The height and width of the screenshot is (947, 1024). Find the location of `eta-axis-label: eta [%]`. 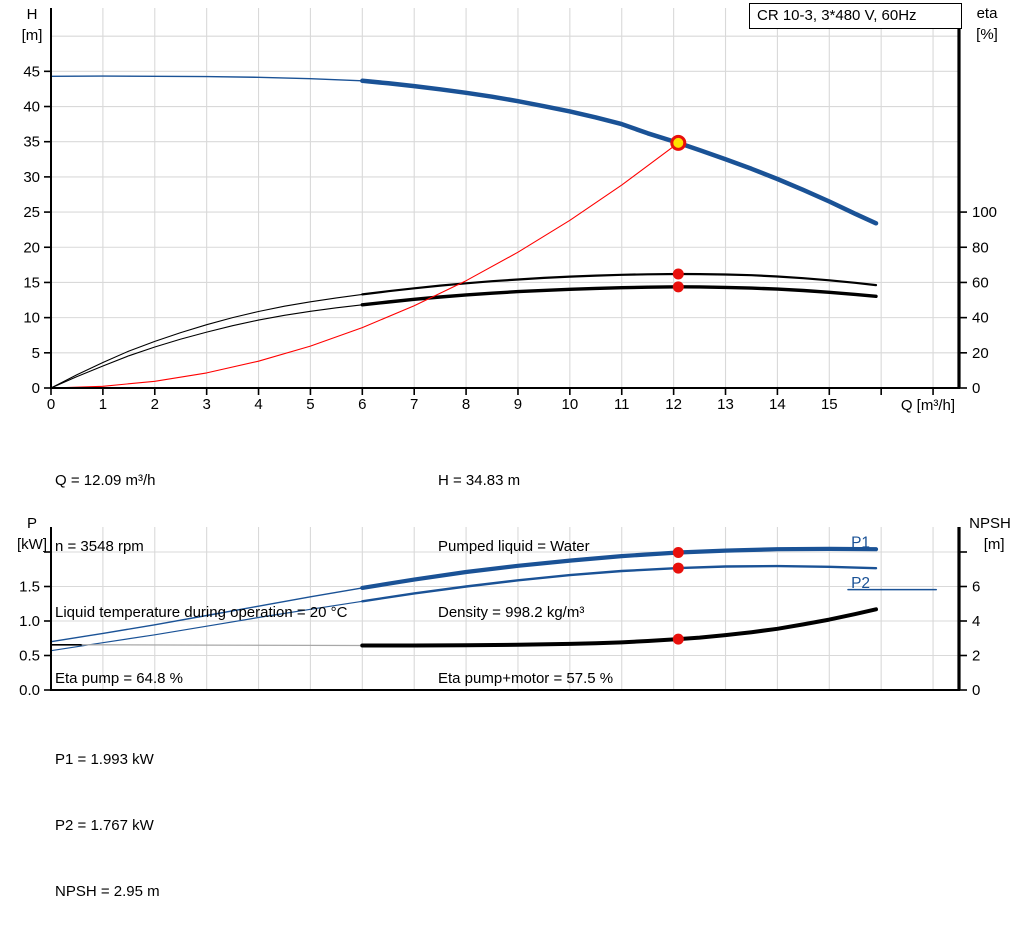

eta-axis-label: eta [%] is located at coordinates (987, 24).